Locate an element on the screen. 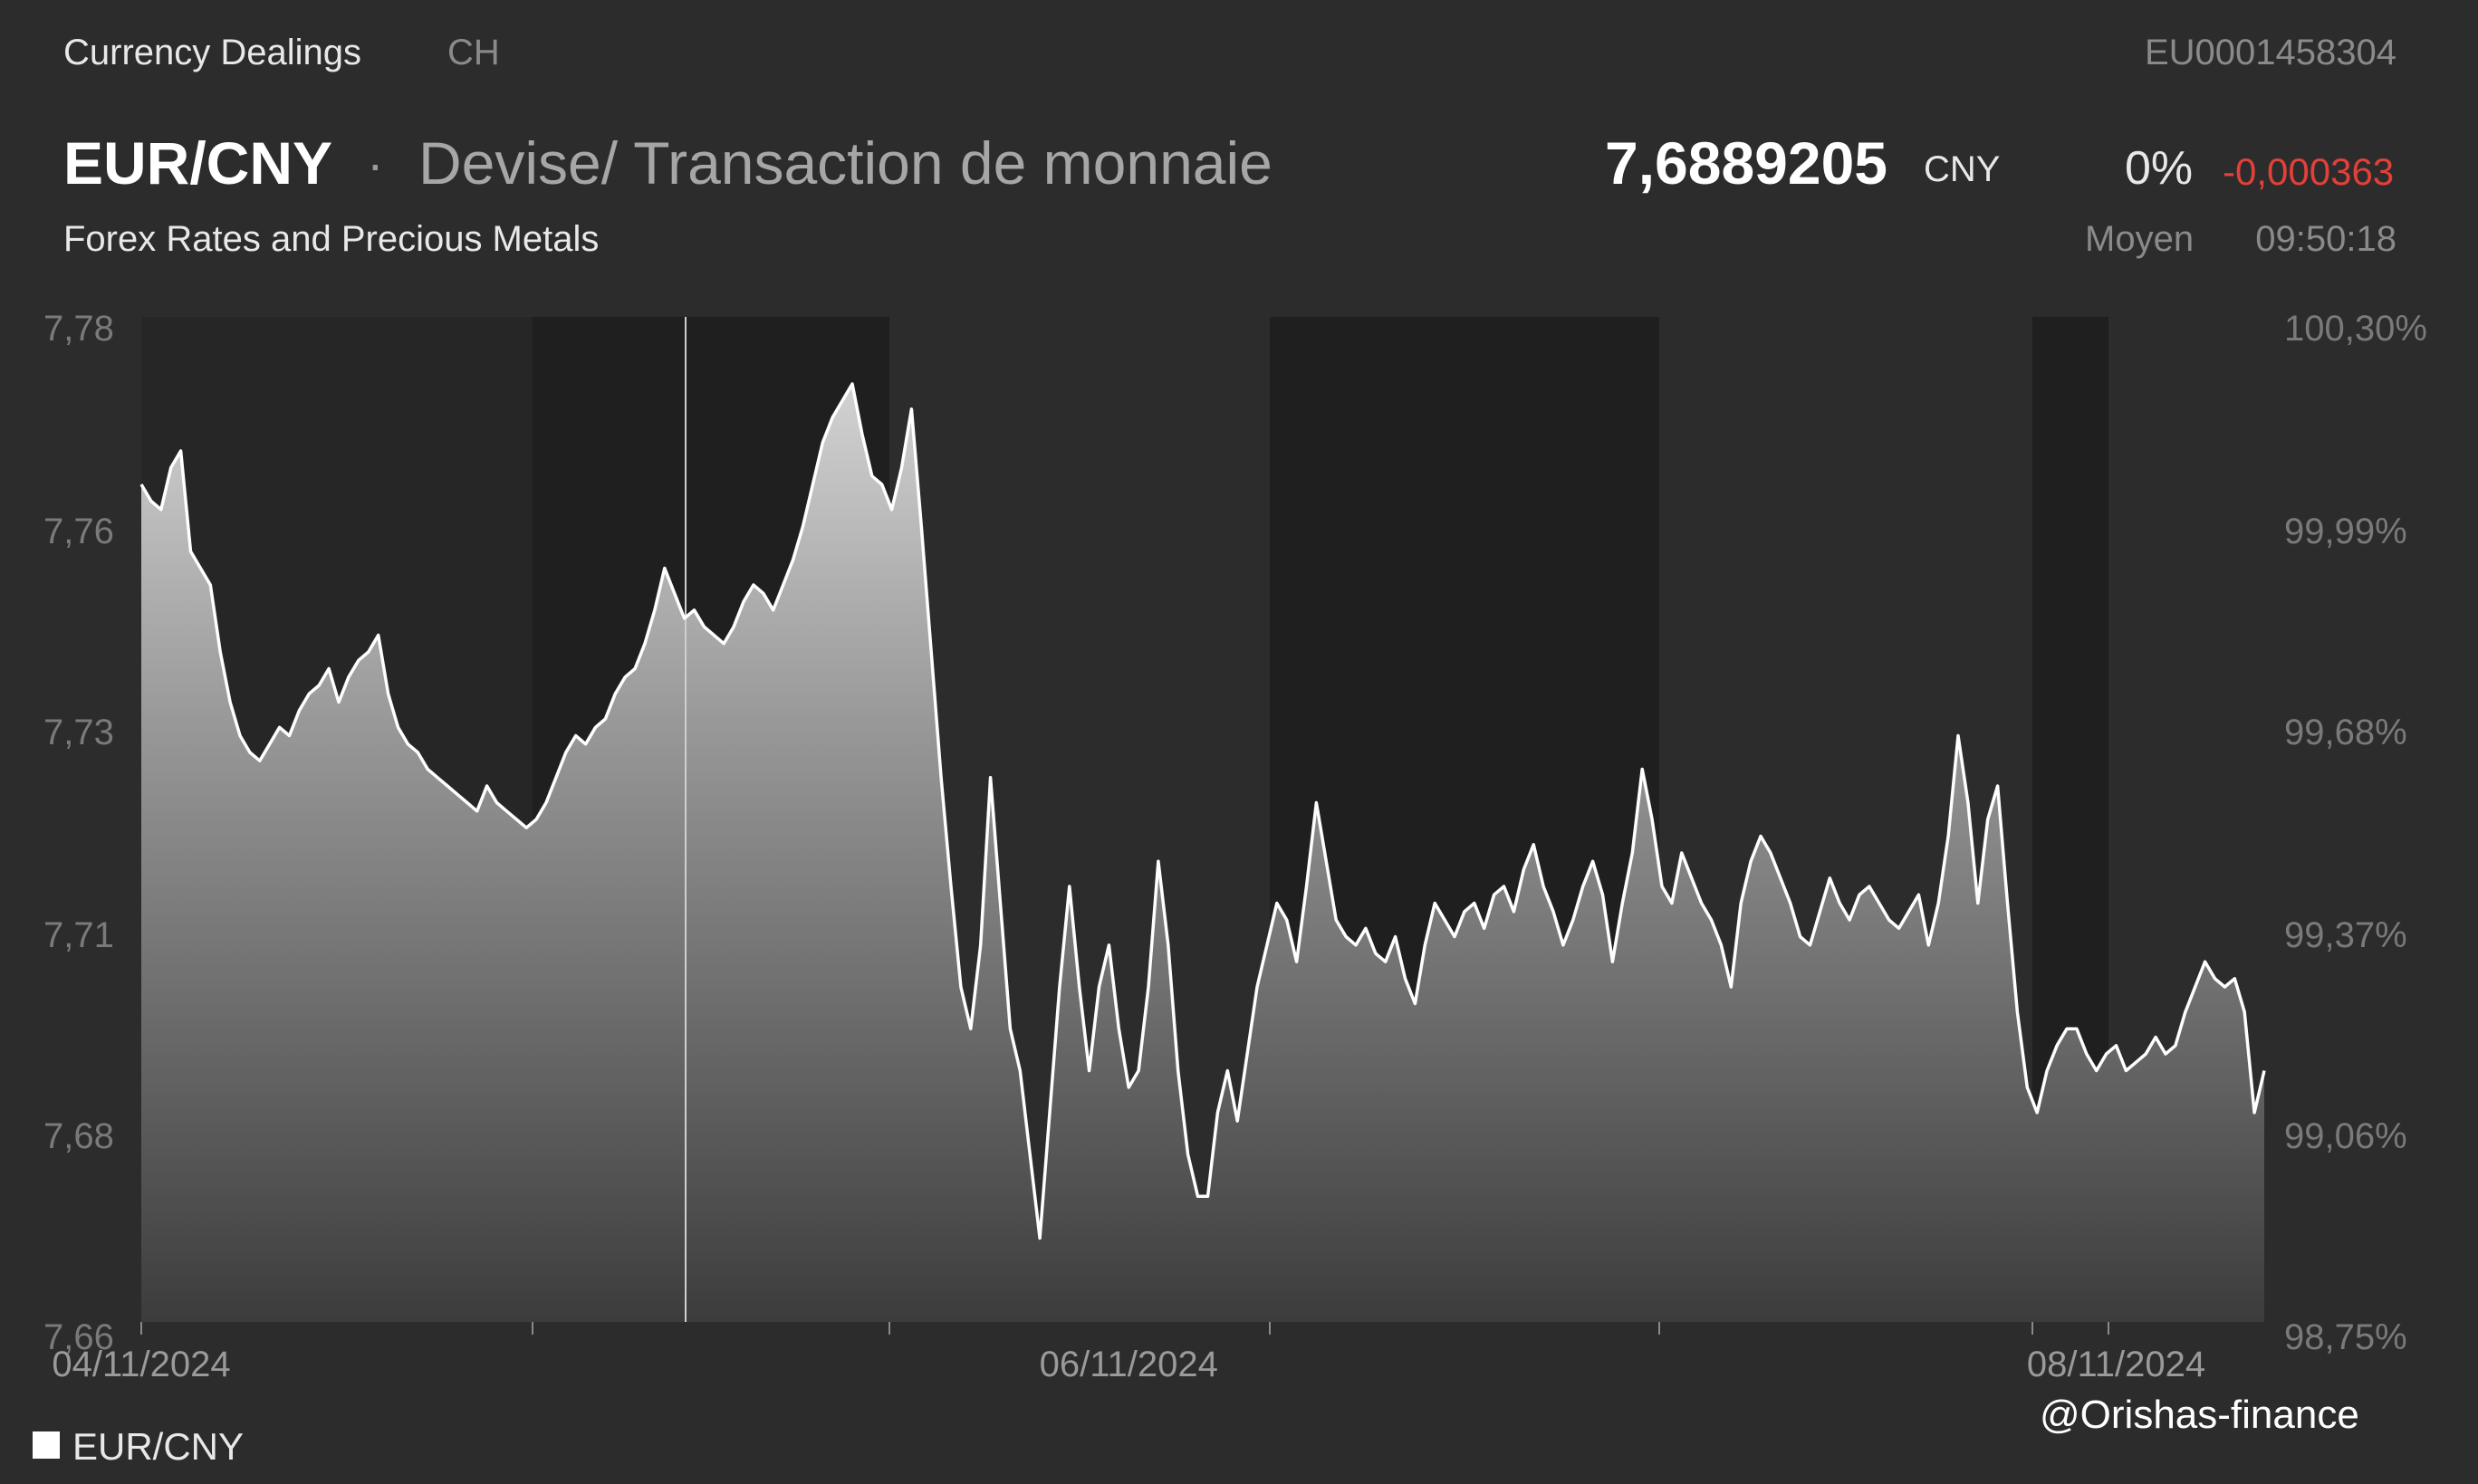 Image resolution: width=2478 pixels, height=1484 pixels. y-tick-label: 7,71 is located at coordinates (78, 935).